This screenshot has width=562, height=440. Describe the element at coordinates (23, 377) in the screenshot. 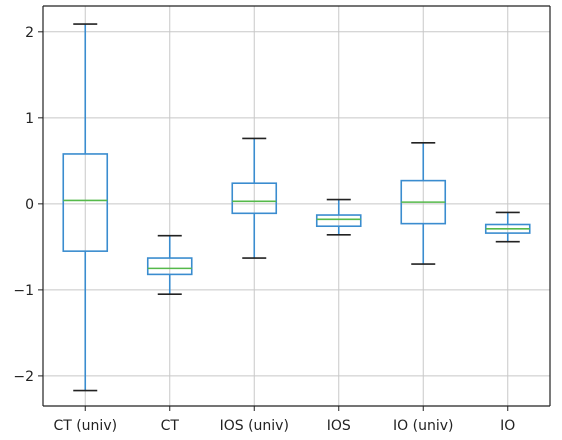

I see `y-tick-label: −2` at that location.